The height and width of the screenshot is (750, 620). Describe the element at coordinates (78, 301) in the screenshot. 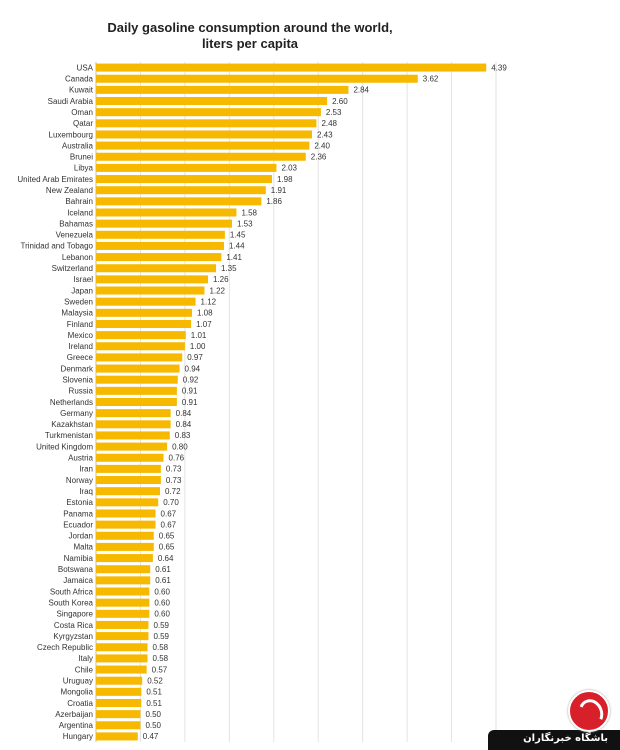

I see `category-label: Sweden` at that location.